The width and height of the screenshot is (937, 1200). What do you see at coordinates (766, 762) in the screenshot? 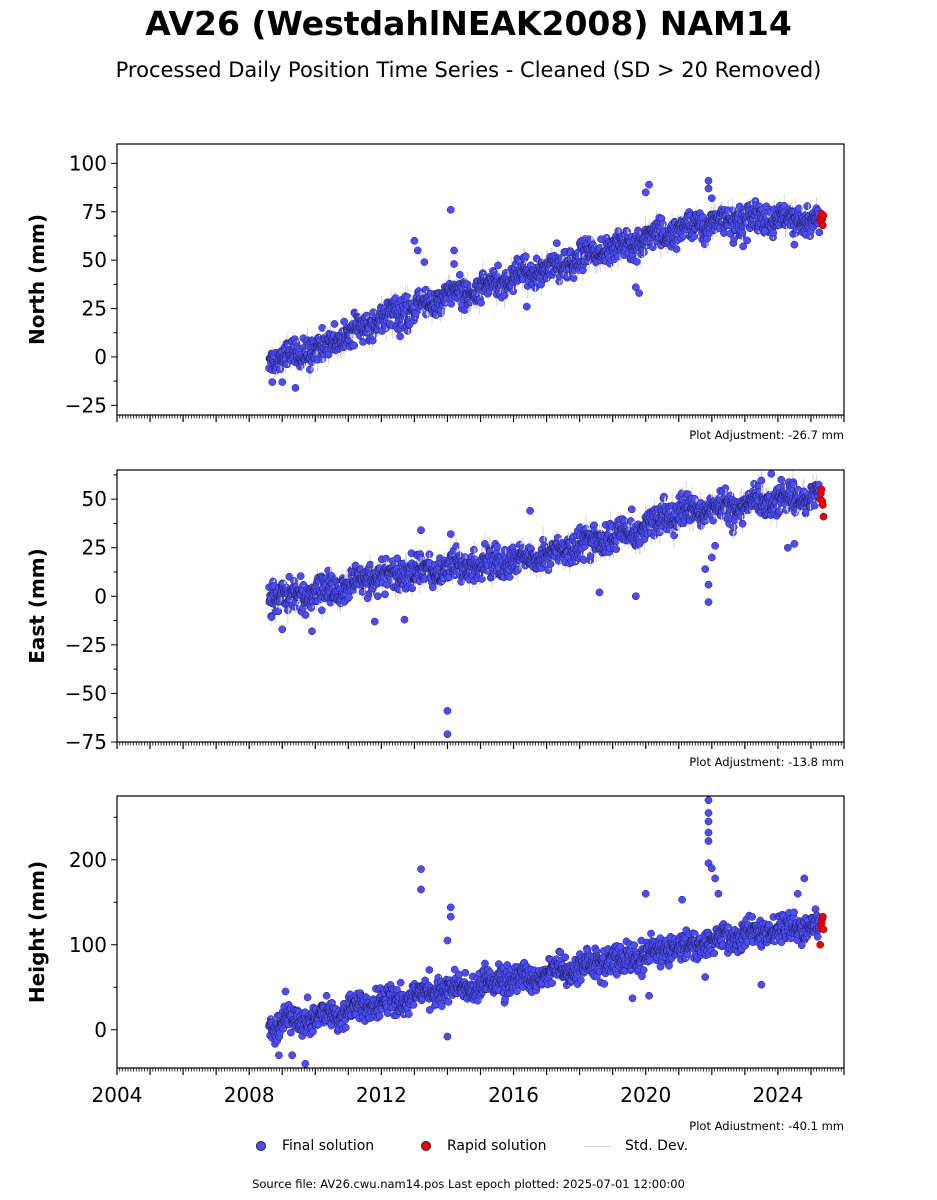
I see `plot-adjustment-label: Plot Adjustment: -13.8 mm` at bounding box center [766, 762].